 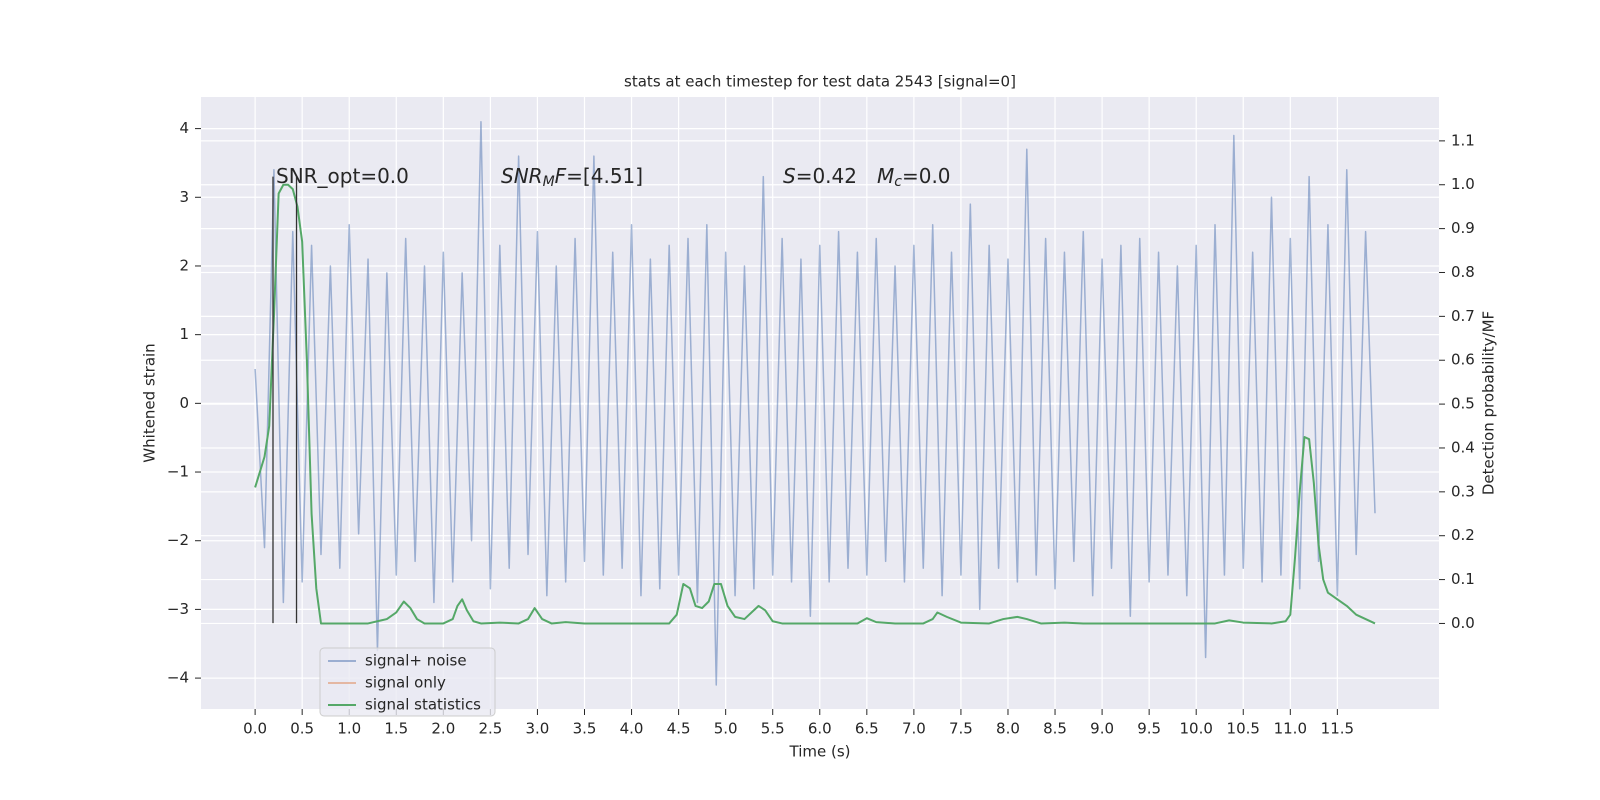 I want to click on x-tick-label: 7.5, so click(x=961, y=729).